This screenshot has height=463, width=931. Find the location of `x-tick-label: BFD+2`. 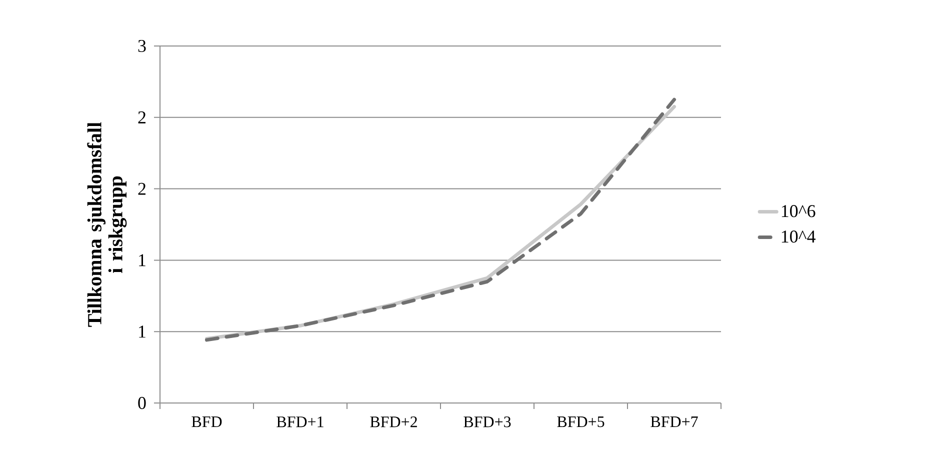

x-tick-label: BFD+2 is located at coordinates (393, 422).